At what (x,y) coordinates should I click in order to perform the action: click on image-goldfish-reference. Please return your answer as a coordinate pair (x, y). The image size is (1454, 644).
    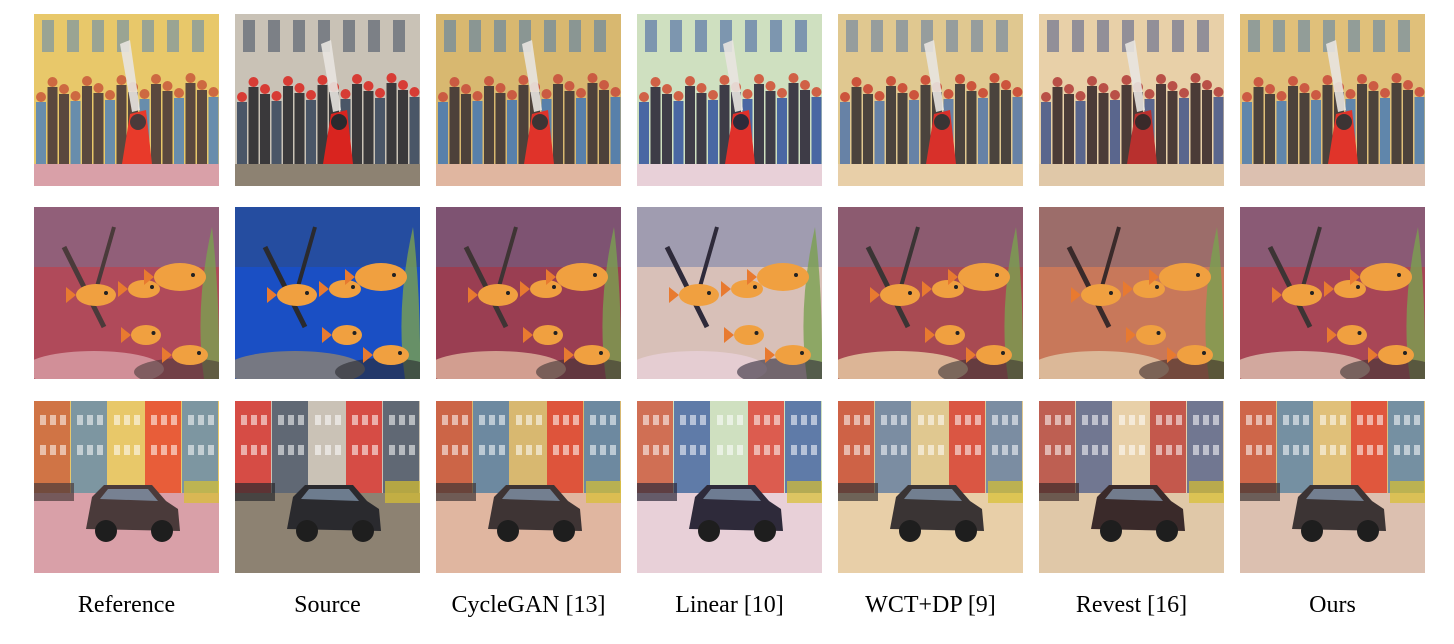
    Looking at the image, I should click on (126, 293).